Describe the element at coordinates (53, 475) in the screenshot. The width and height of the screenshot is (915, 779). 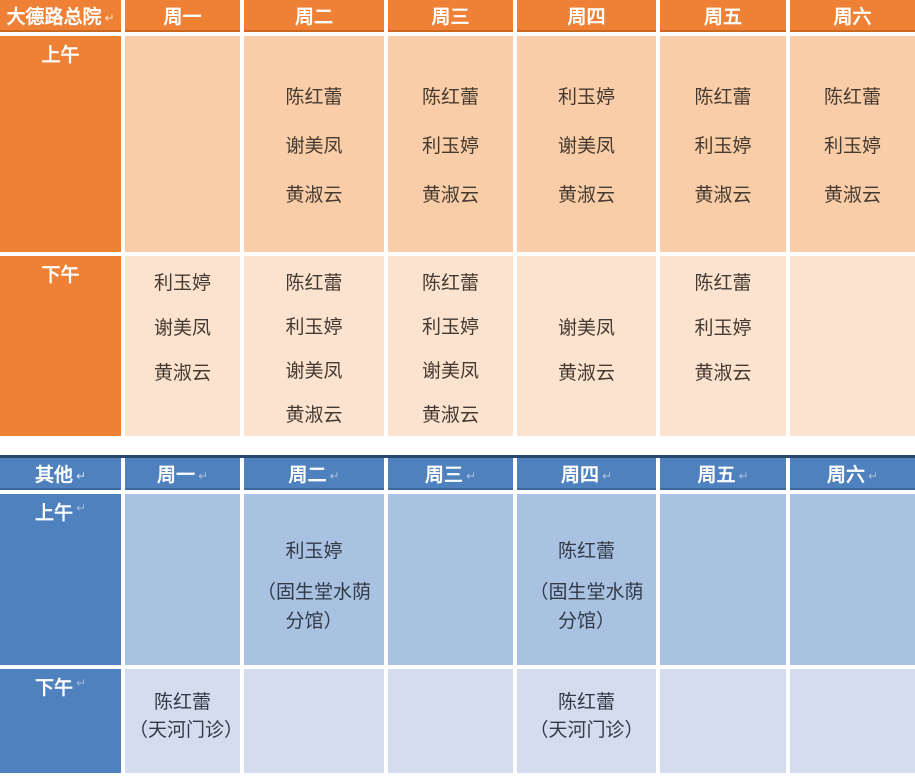
I see `other-title: 其他` at that location.